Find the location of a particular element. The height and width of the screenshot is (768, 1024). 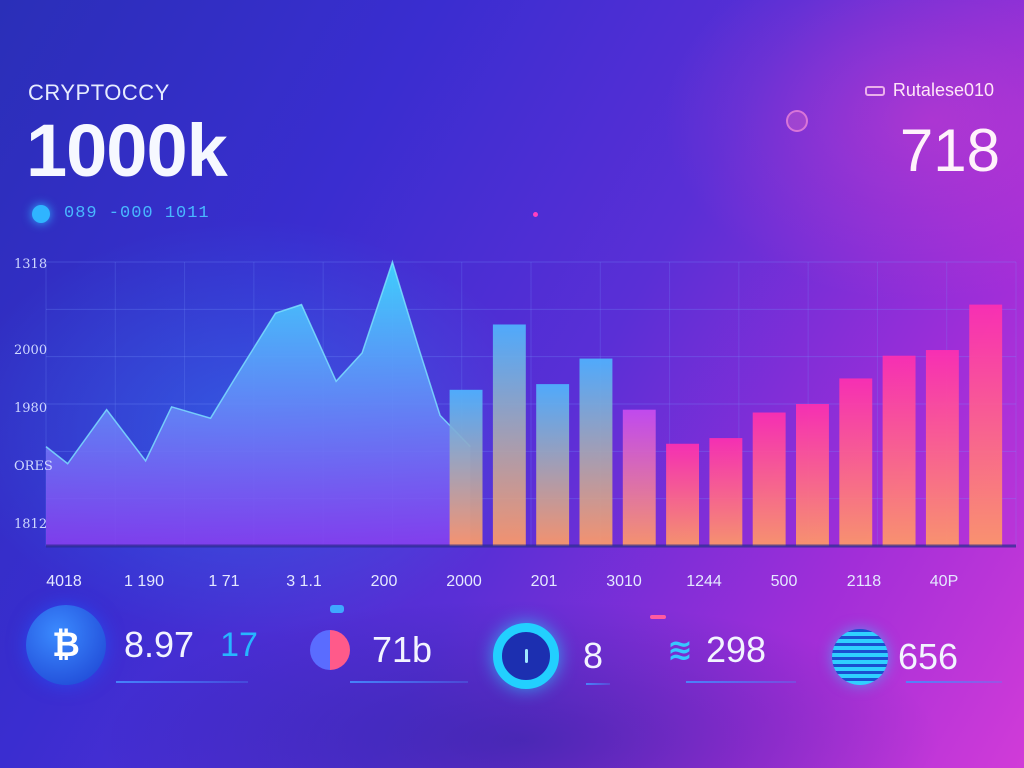

y-tick-label: 1318 is located at coordinates (30, 264).